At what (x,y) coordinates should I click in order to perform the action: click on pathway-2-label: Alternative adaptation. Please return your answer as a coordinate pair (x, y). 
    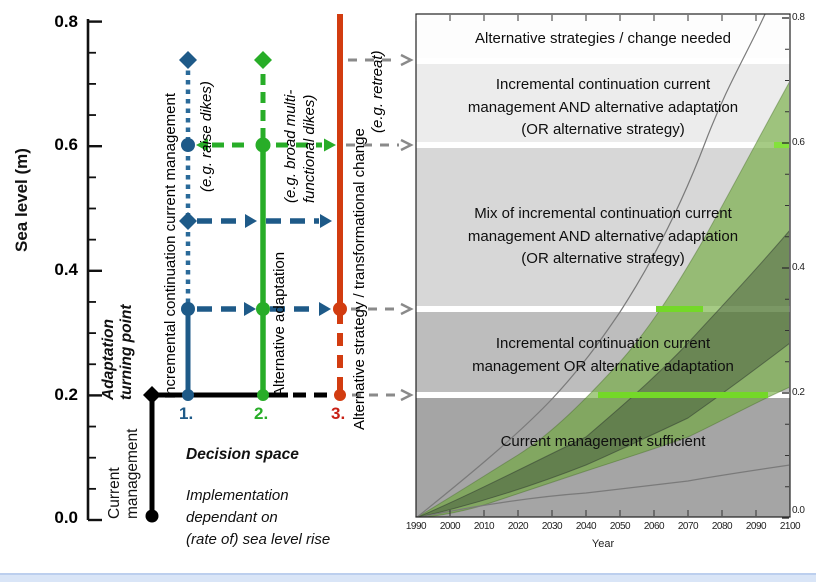
    Looking at the image, I should click on (279, 324).